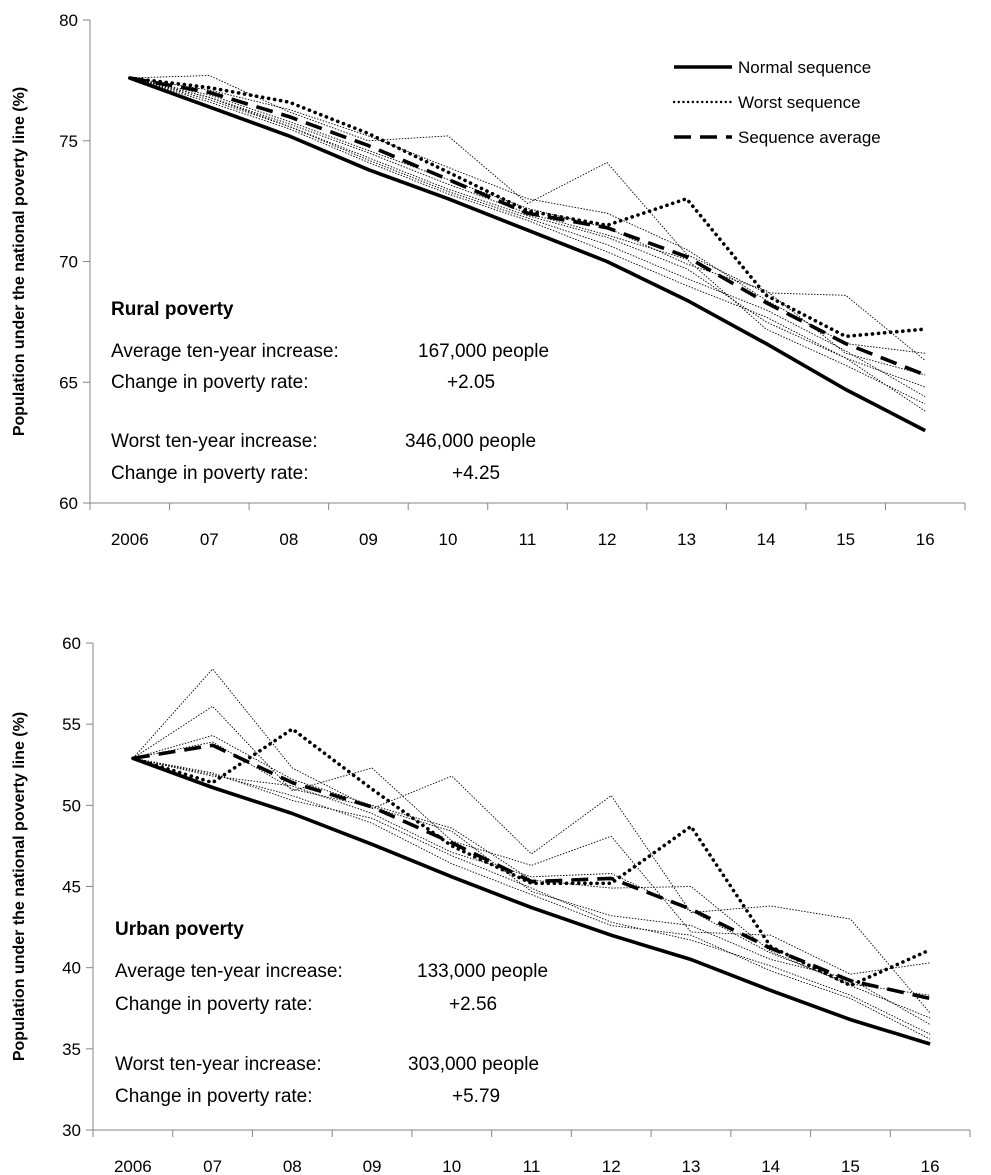 This screenshot has height=1175, width=991. What do you see at coordinates (71, 805) in the screenshot?
I see `y-tick-label: 50` at bounding box center [71, 805].